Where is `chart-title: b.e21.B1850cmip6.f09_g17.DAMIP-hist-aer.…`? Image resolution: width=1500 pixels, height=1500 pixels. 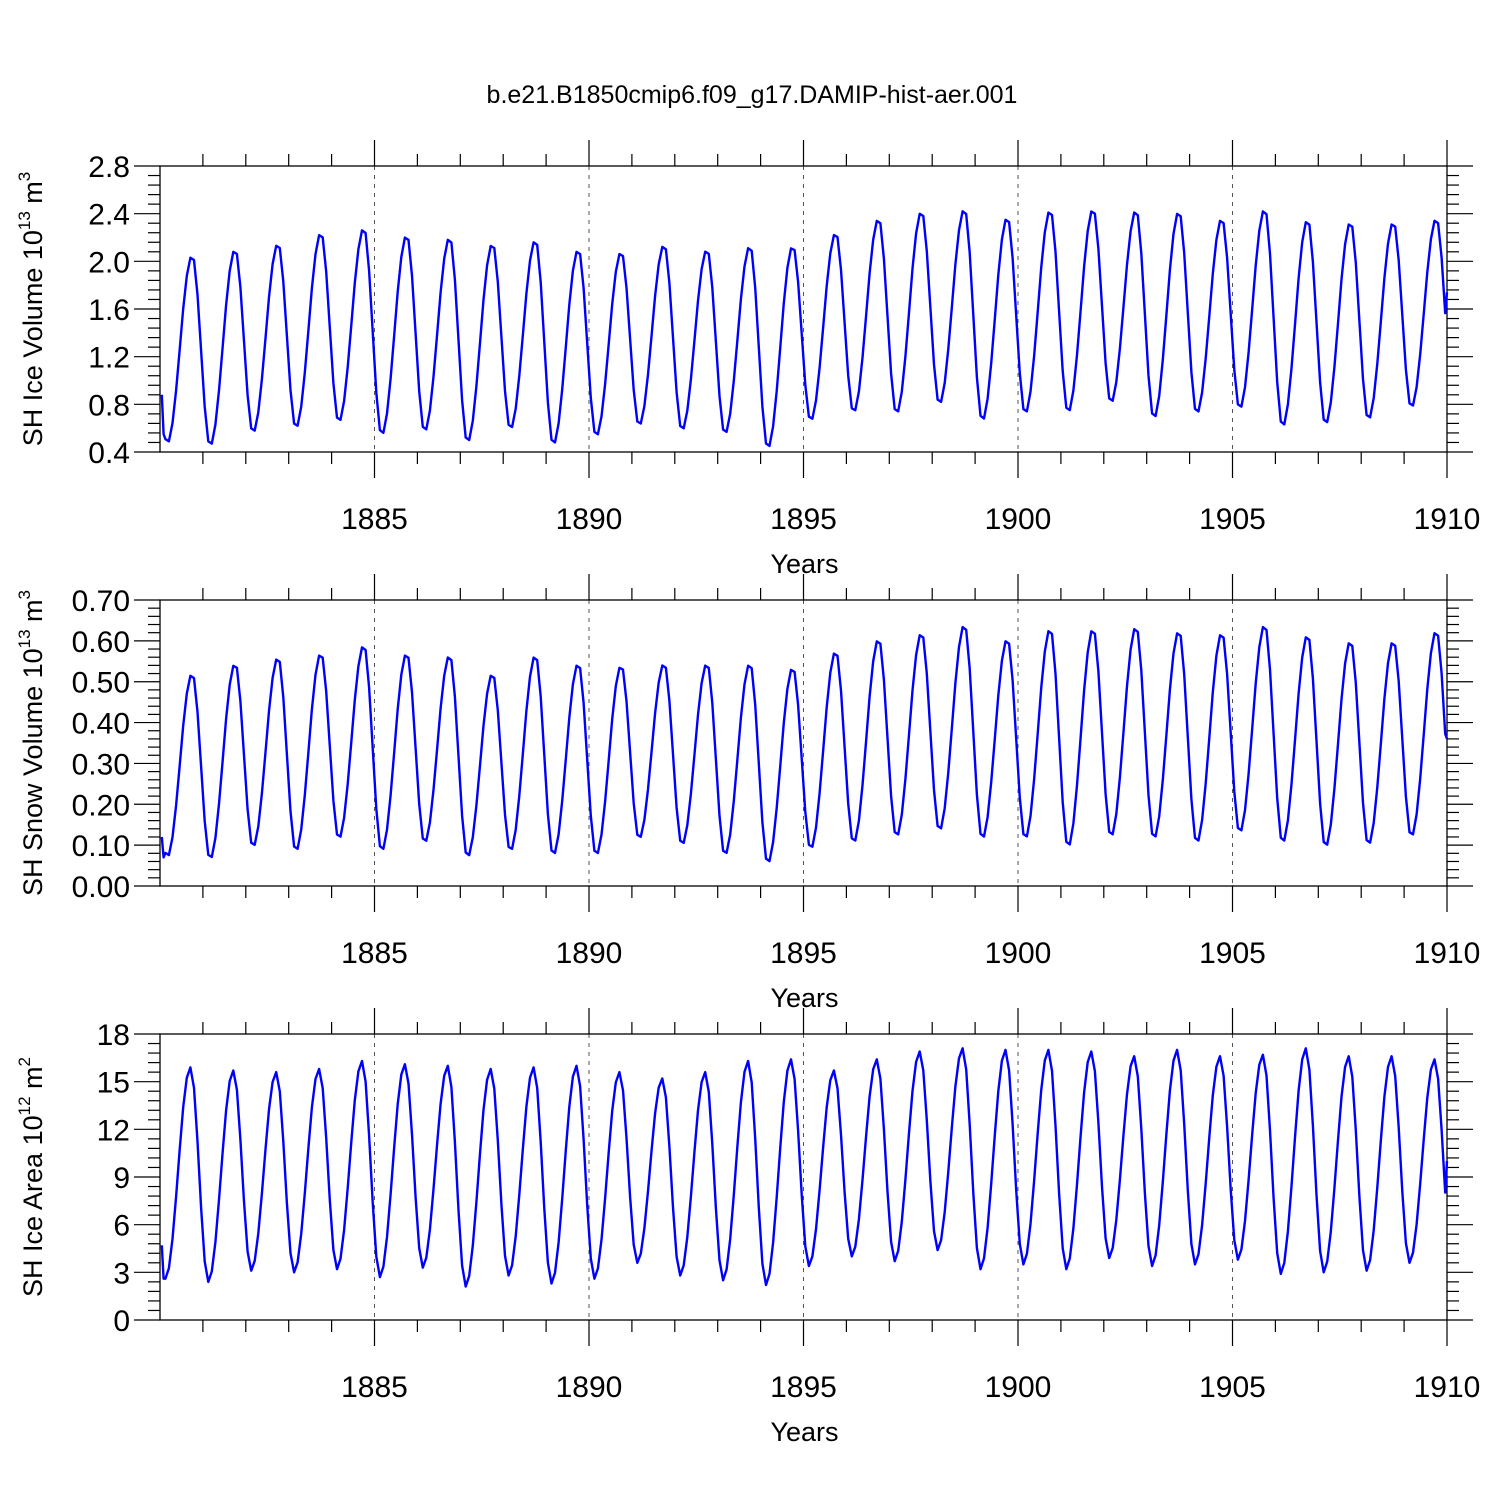 chart-title: b.e21.B1850cmip6.f09_g17.DAMIP-hist-aer.… is located at coordinates (752, 95).